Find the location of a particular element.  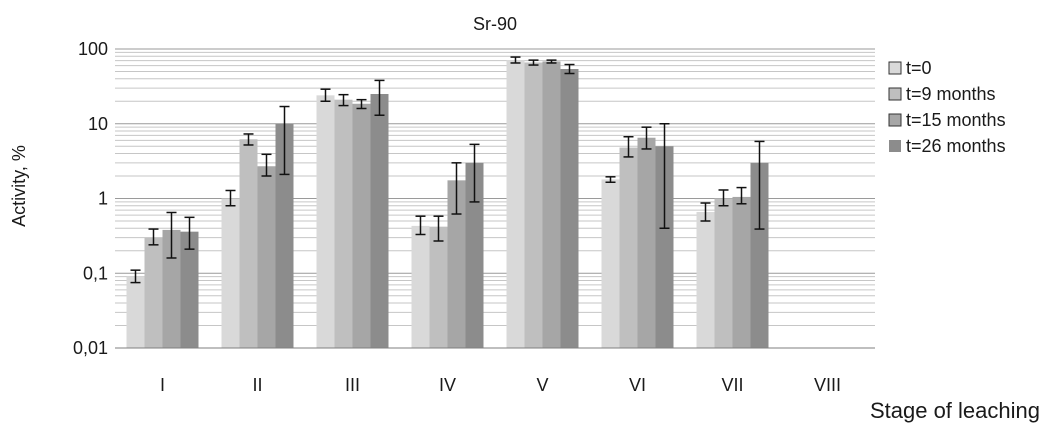

y-tick-label: 0,01 is located at coordinates (90, 348).